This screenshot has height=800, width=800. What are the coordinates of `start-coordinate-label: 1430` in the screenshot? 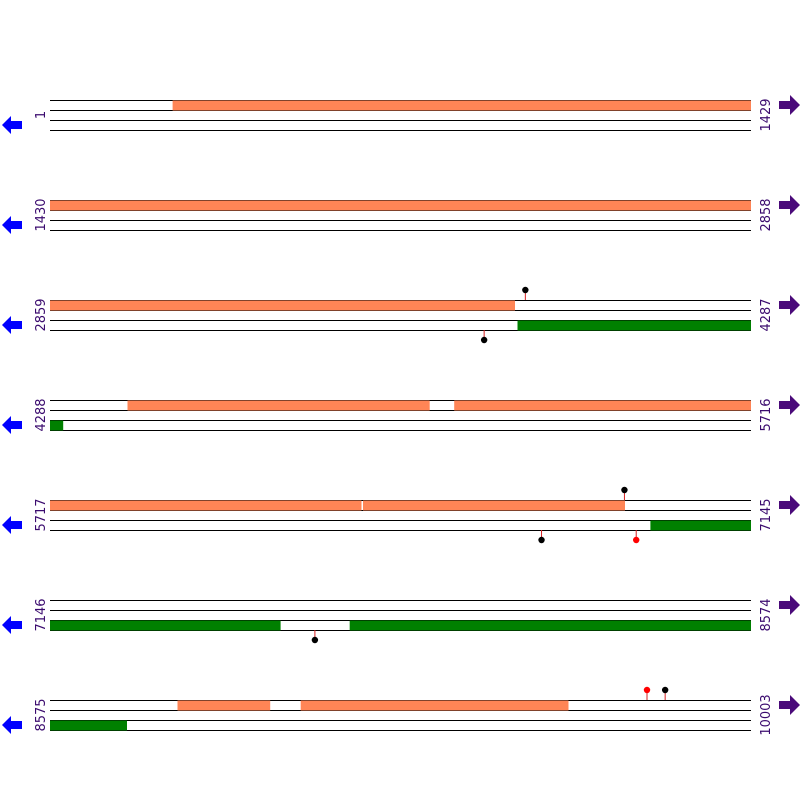 It's located at (41, 214).